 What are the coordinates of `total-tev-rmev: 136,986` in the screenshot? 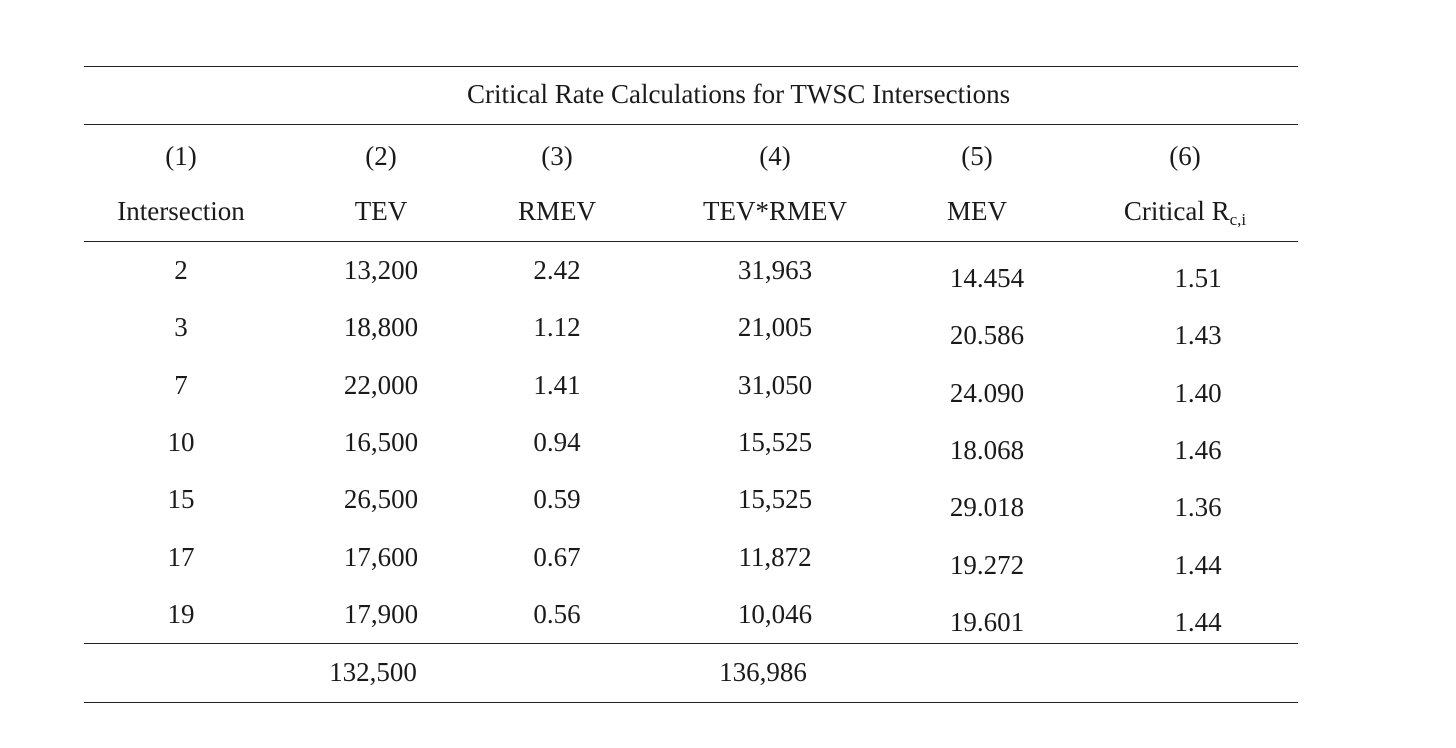 It's located at (763, 672).